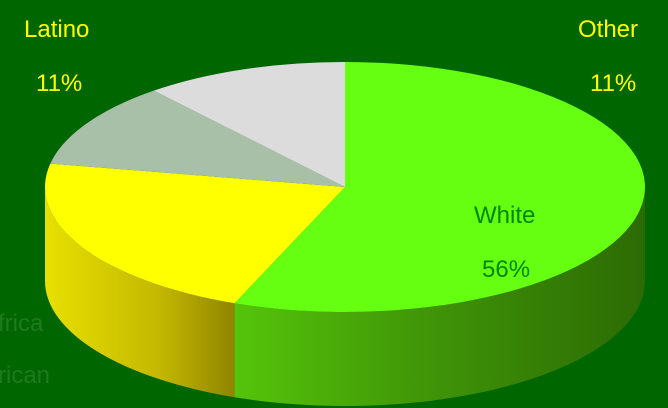  Describe the element at coordinates (249, 124) in the screenshot. I see `pie-slice-other` at that location.